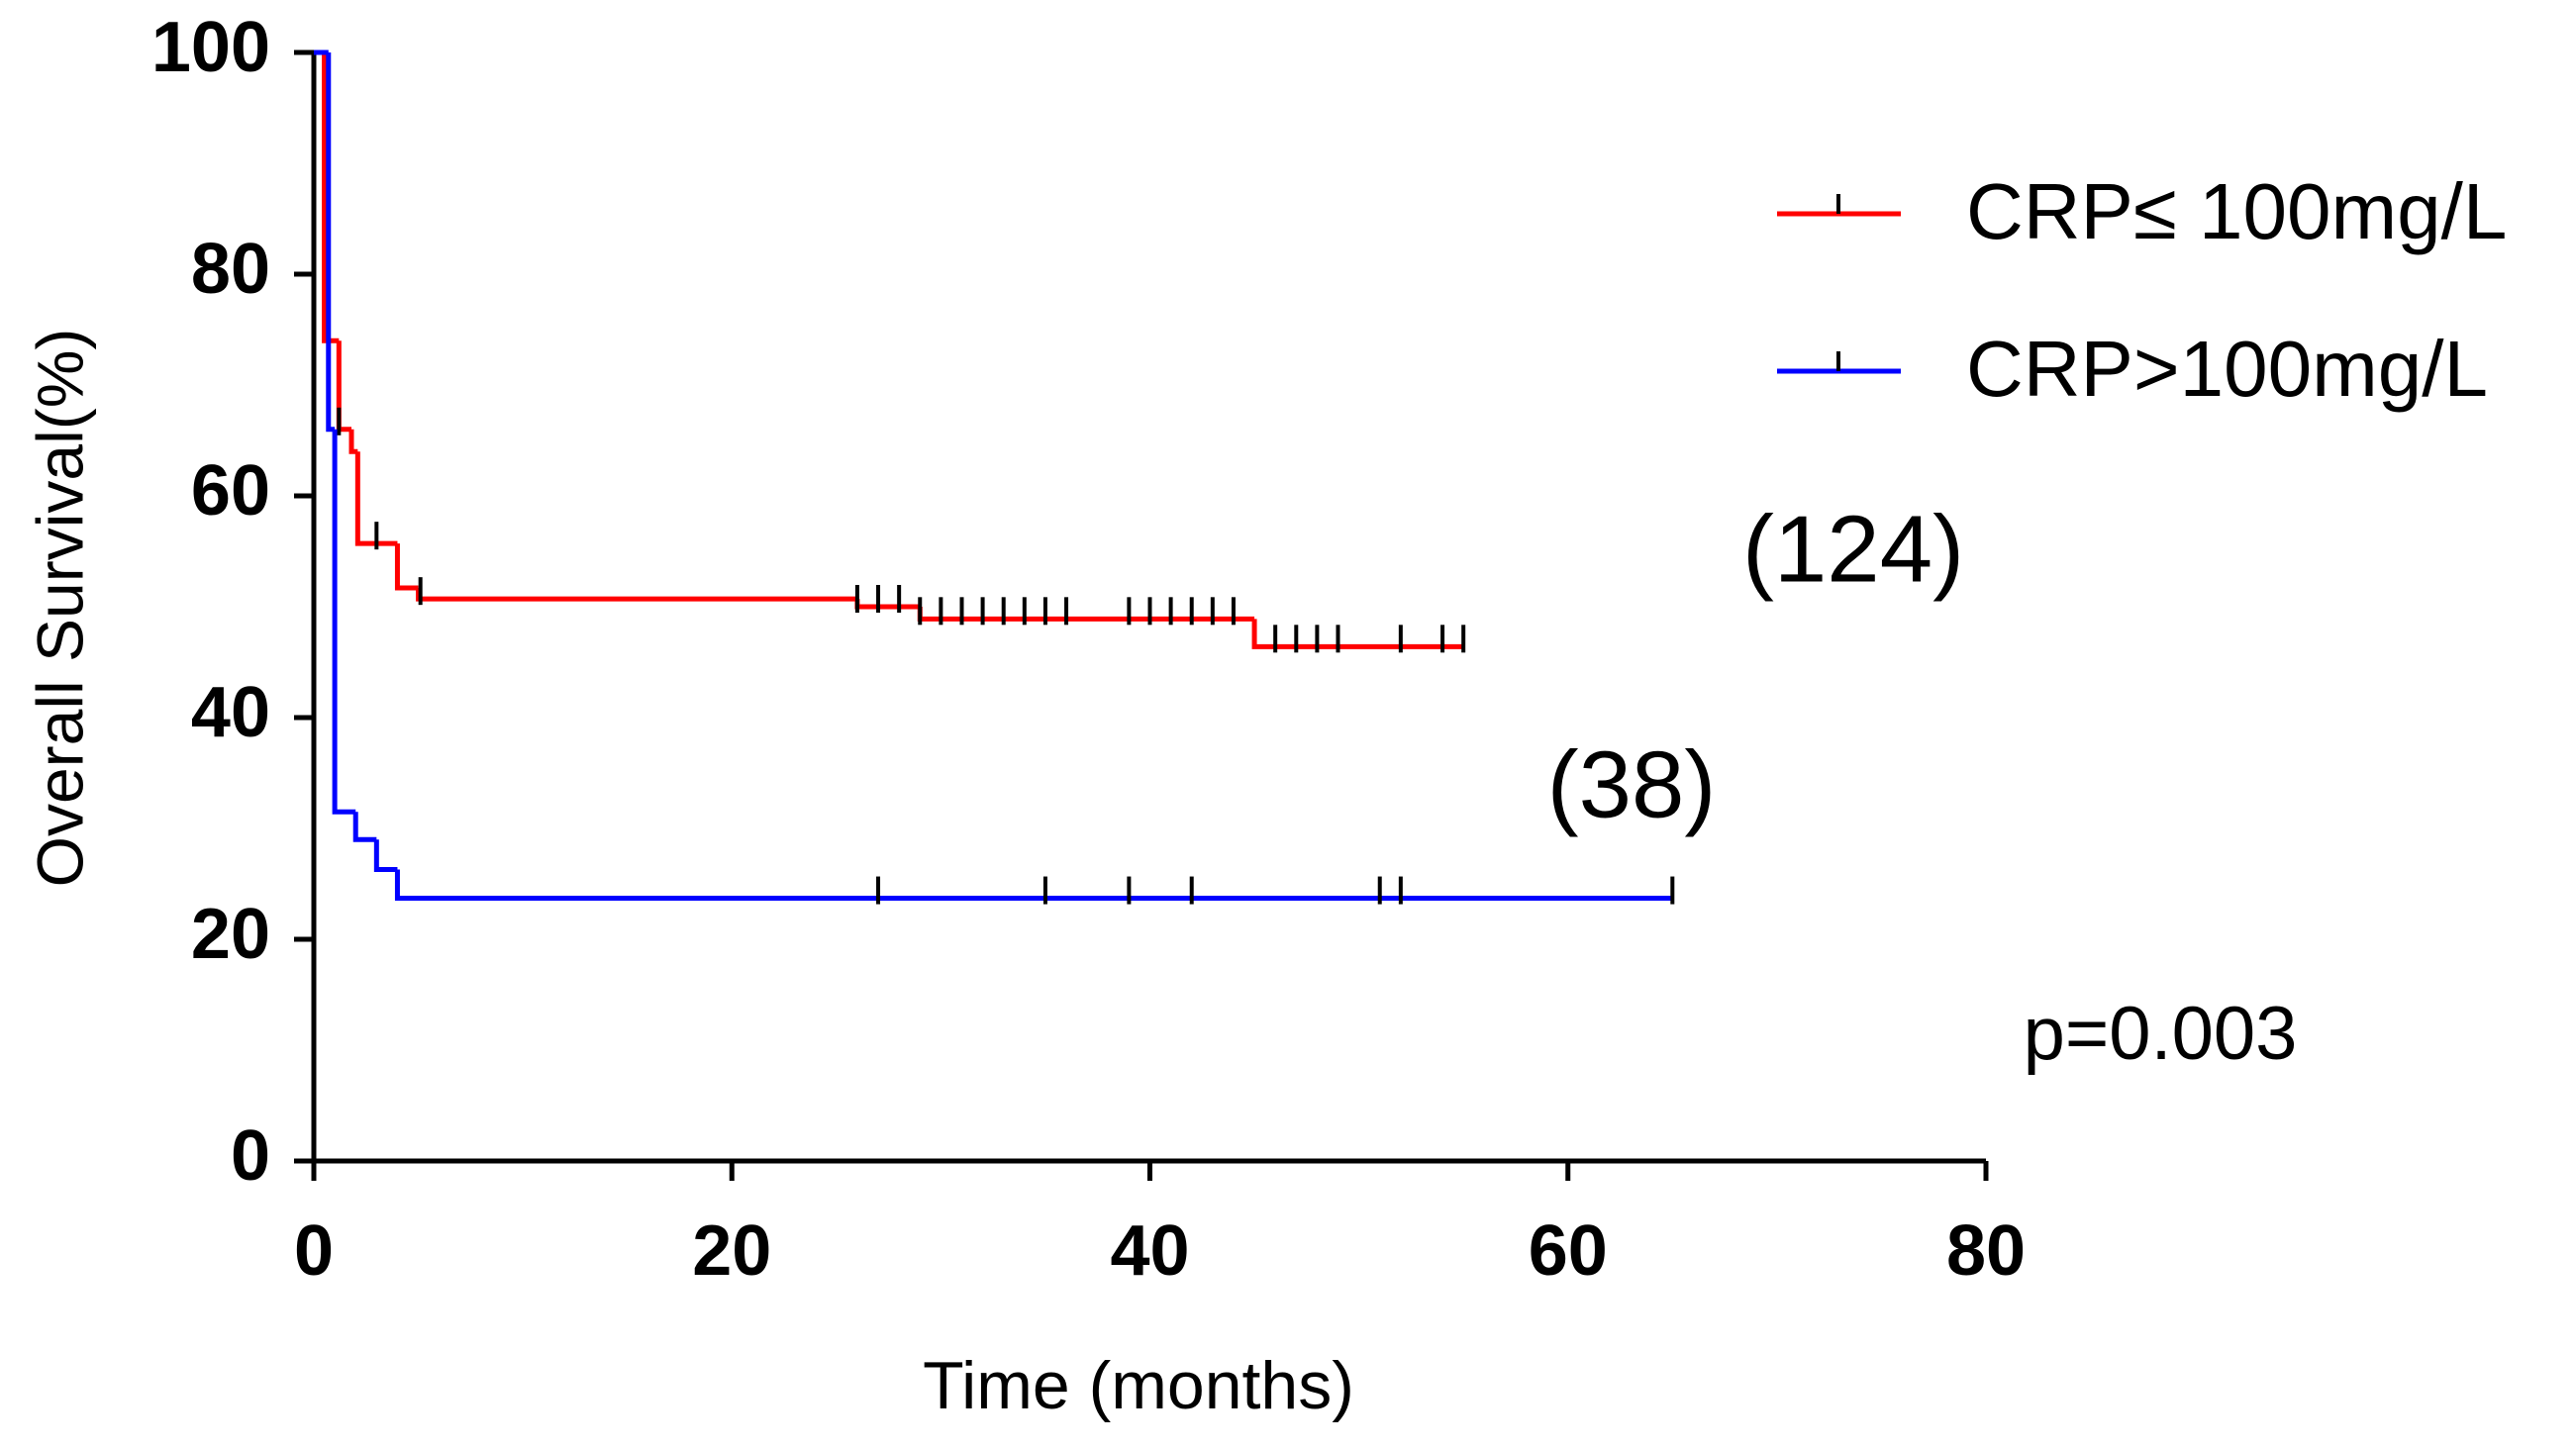  Describe the element at coordinates (251, 1156) in the screenshot. I see `y-tick-label: 0` at that location.